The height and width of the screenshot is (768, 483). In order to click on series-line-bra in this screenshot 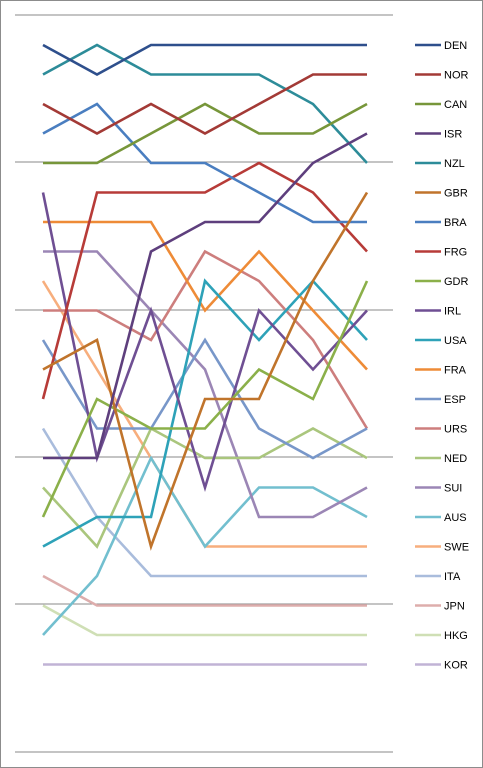, I will do `click(204, 163)`.